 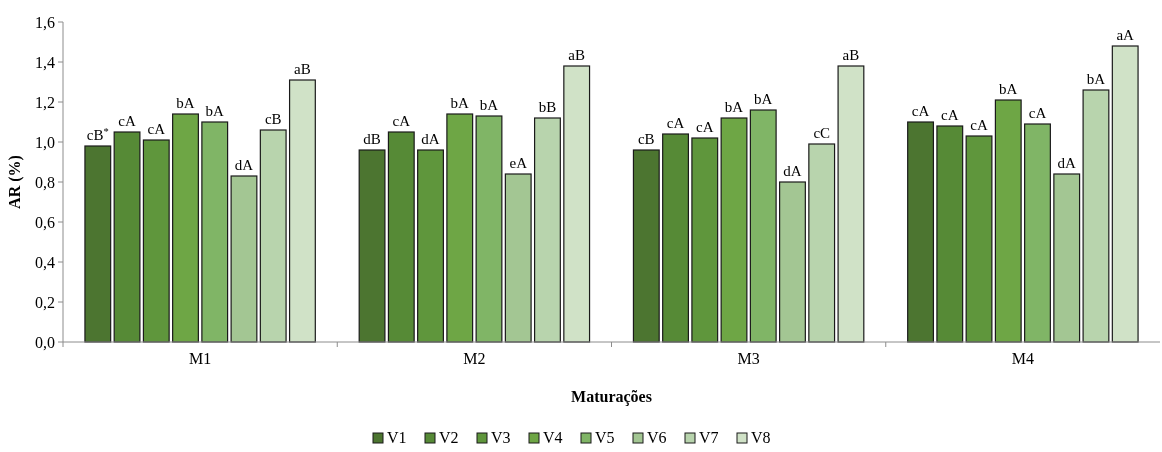 I want to click on x-tick-label: M1, so click(x=200, y=358).